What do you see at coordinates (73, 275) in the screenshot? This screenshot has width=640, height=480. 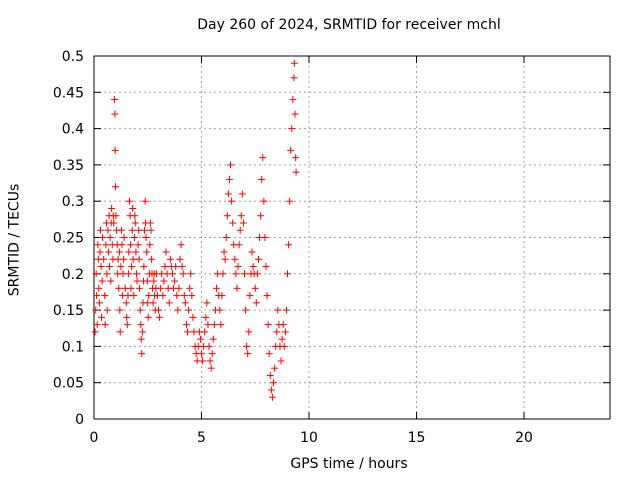 I see `y-tick-label: 0.2` at bounding box center [73, 275].